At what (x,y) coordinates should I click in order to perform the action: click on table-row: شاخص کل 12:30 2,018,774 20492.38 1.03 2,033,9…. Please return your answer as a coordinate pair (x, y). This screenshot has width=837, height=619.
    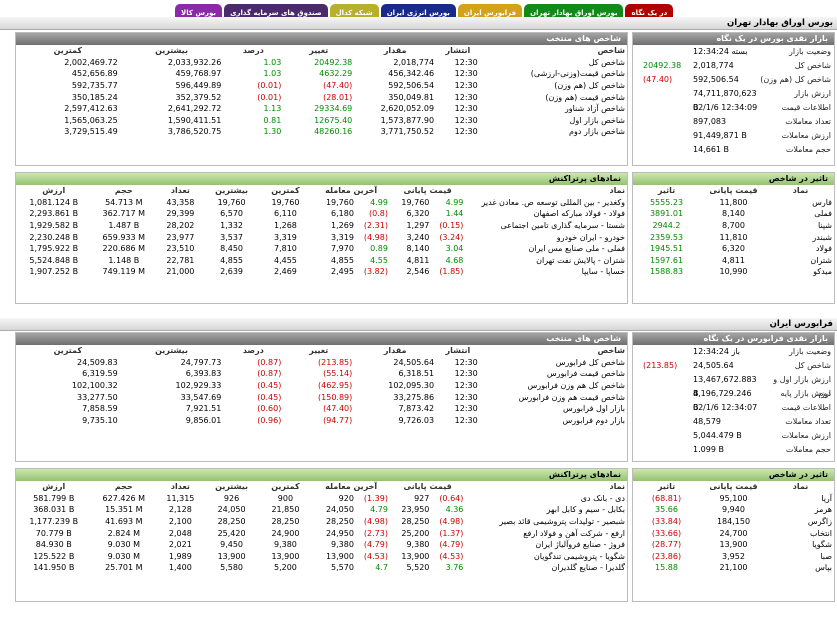
    Looking at the image, I should click on (321, 63).